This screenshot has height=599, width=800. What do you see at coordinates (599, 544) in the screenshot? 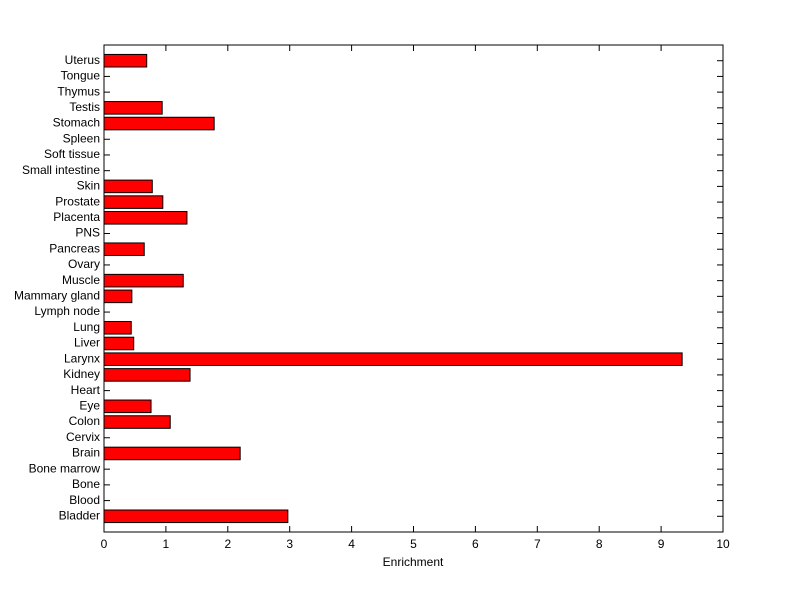
I see `x-tick-label: 8` at bounding box center [599, 544].